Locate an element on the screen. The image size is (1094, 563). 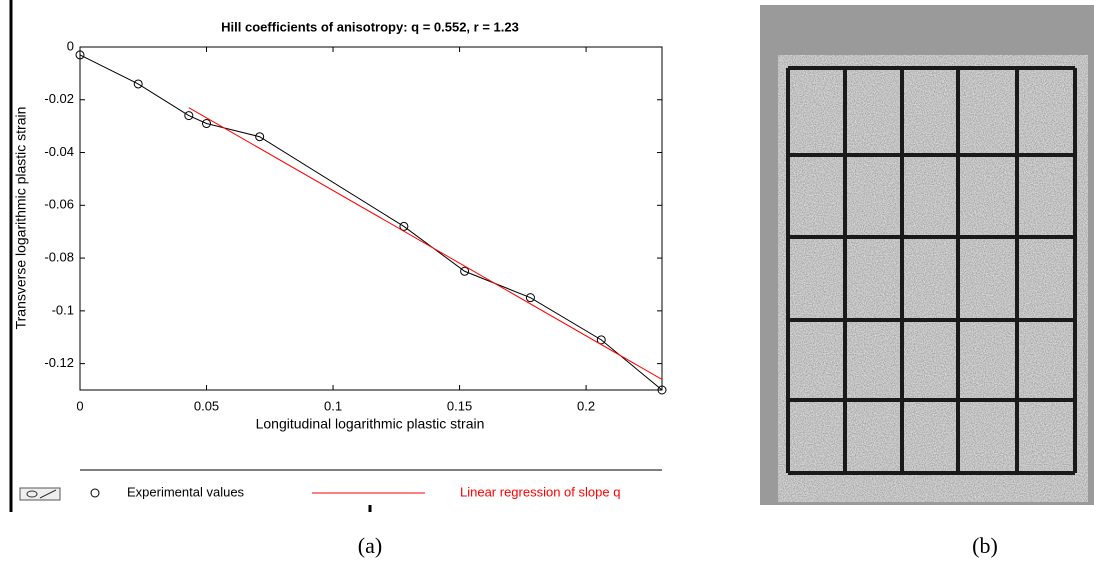
x-tick-label: 0 is located at coordinates (79, 405).